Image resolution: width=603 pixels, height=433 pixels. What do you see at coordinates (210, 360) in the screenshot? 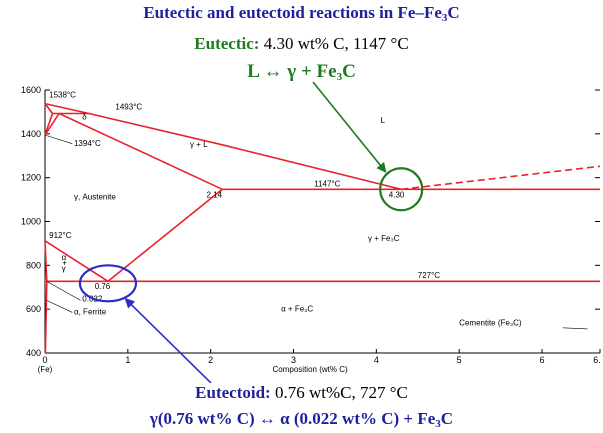
I see `x-tick-label: 2` at bounding box center [210, 360].